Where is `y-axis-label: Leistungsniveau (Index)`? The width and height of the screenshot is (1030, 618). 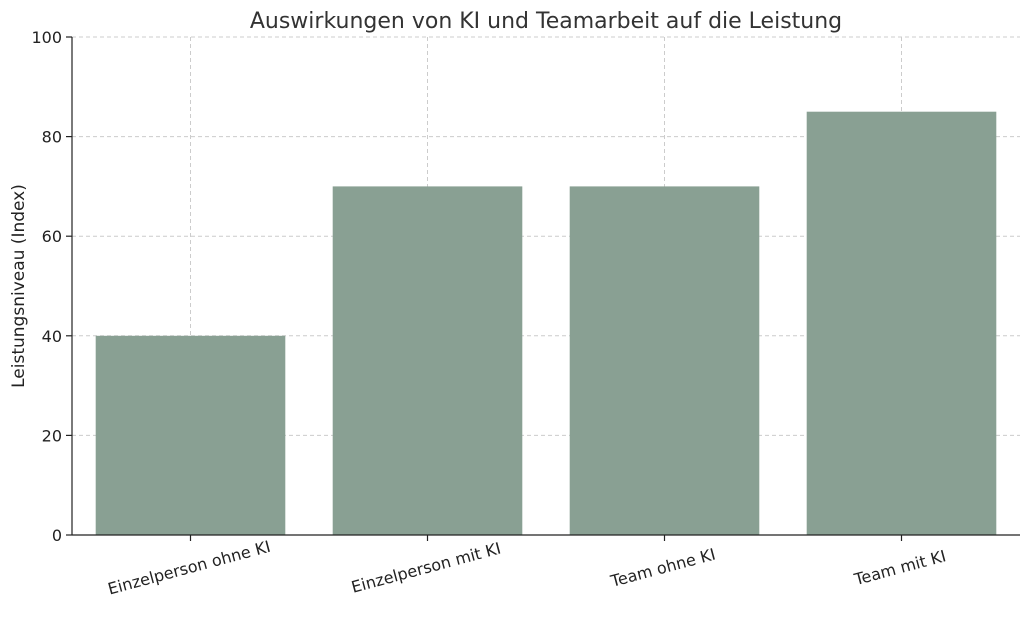 y-axis-label: Leistungsniveau (Index) is located at coordinates (19, 286).